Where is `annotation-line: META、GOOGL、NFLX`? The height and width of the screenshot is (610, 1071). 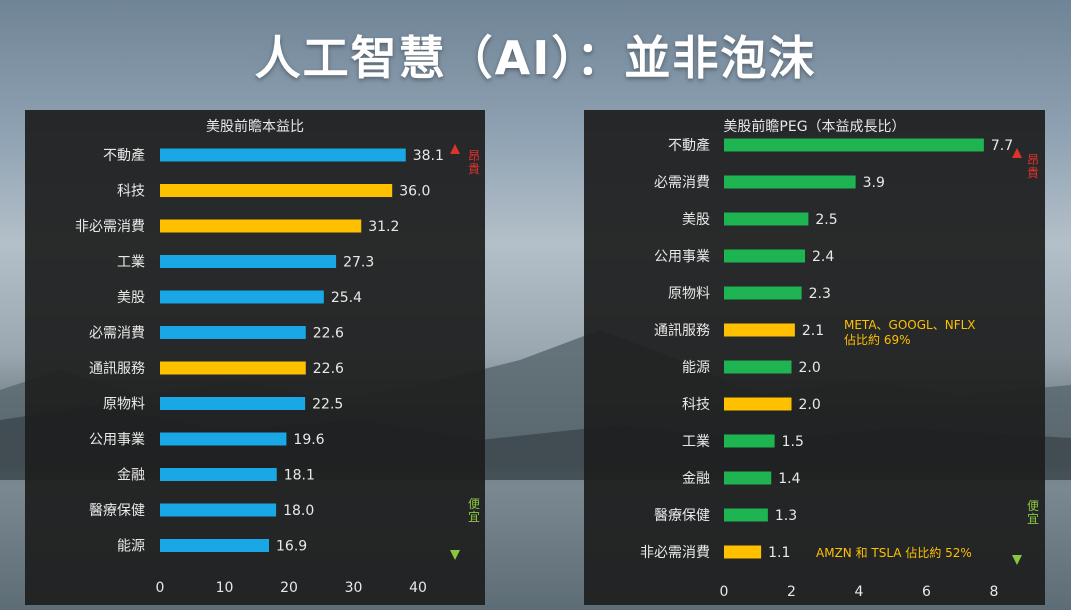
annotation-line: META、GOOGL、NFLX is located at coordinates (910, 325).